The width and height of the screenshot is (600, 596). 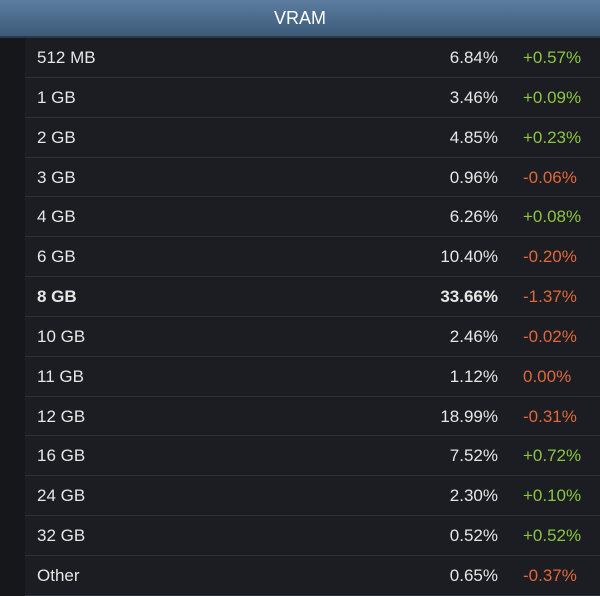 What do you see at coordinates (312, 58) in the screenshot?
I see `table-row: 512 MB 6.84% +0.57%` at bounding box center [312, 58].